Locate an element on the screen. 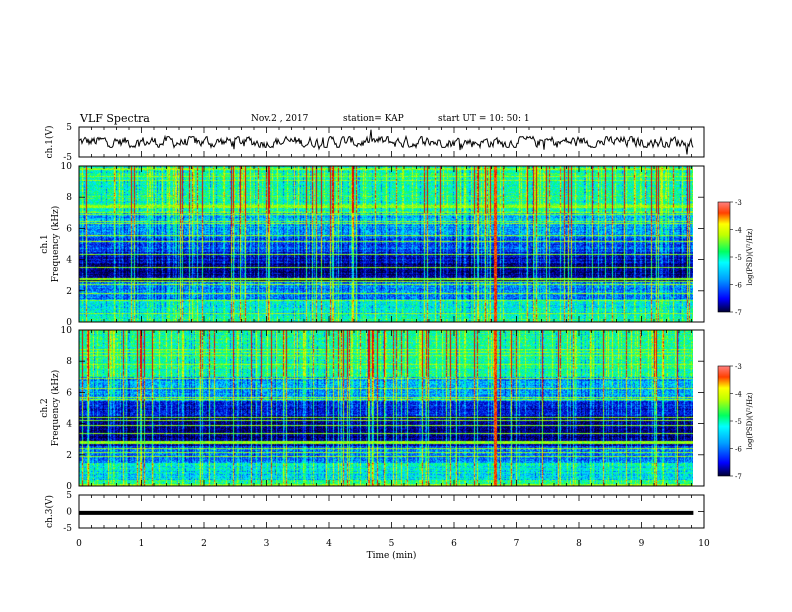  chart-start-time: start UT = 10: 50: 1 is located at coordinates (484, 119).